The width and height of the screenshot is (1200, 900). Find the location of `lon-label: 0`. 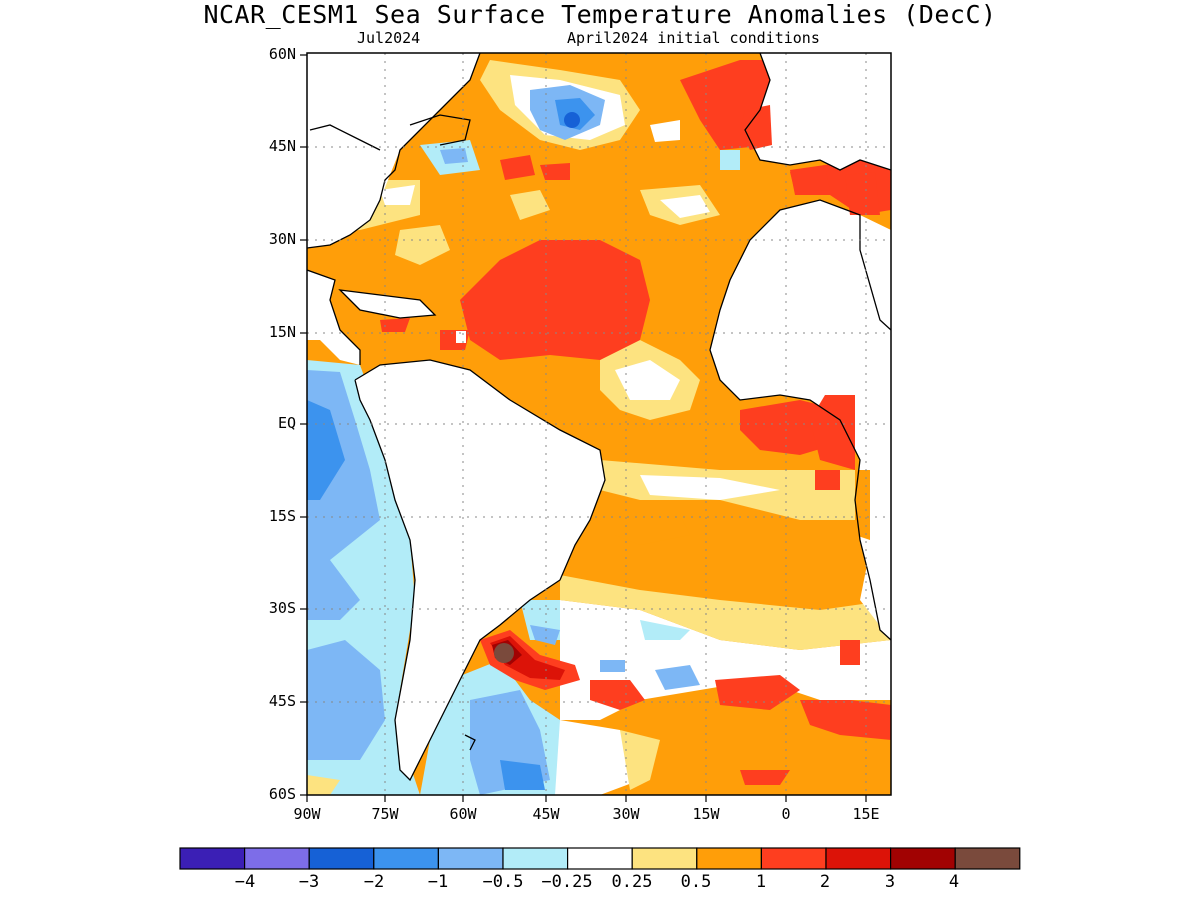

lon-label: 0 is located at coordinates (786, 814).